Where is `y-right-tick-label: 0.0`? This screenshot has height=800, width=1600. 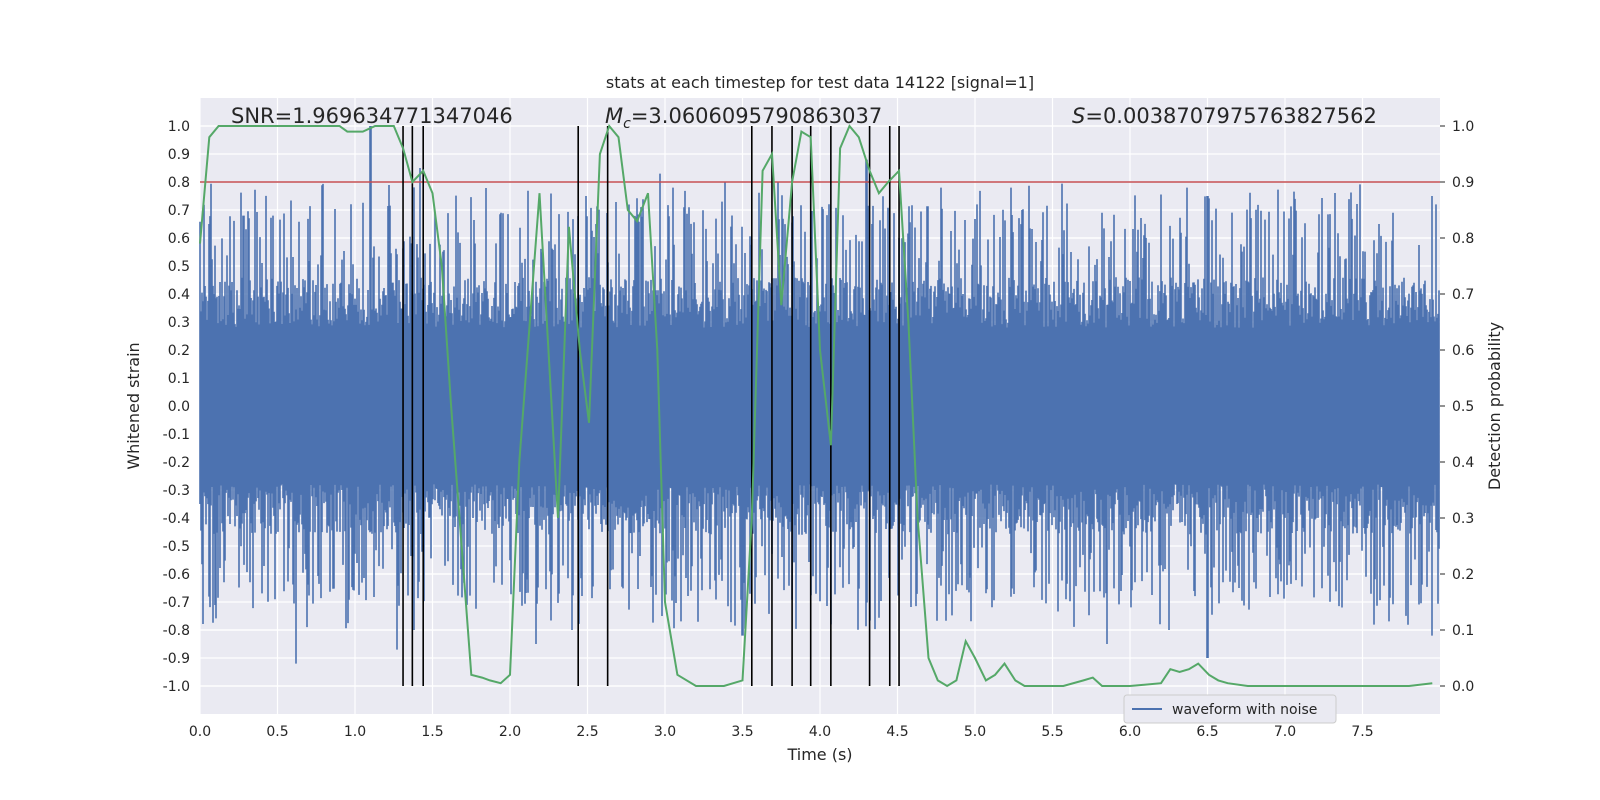 y-right-tick-label: 0.0 is located at coordinates (1463, 687).